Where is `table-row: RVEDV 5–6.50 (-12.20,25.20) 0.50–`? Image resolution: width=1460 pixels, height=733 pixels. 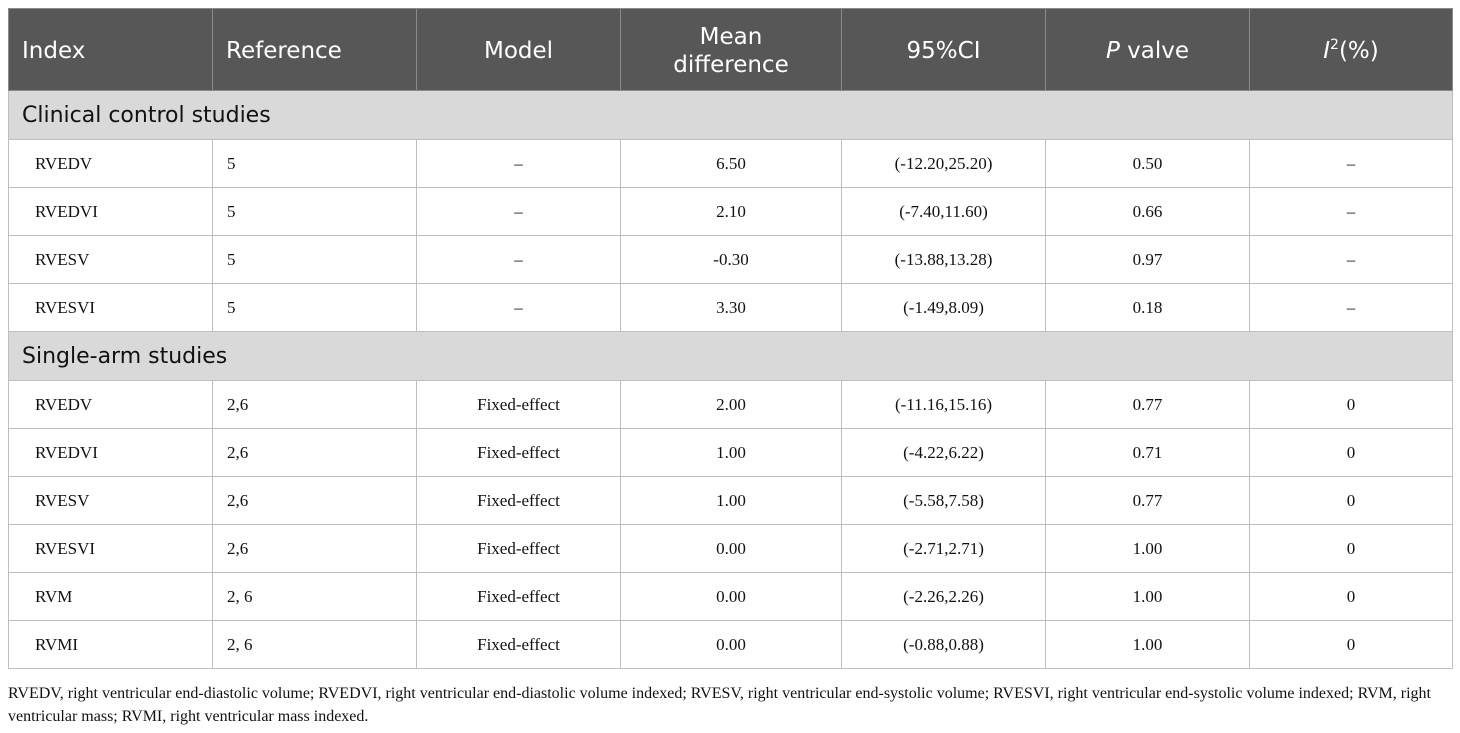 table-row: RVEDV 5–6.50 (-12.20,25.20) 0.50– is located at coordinates (730, 163).